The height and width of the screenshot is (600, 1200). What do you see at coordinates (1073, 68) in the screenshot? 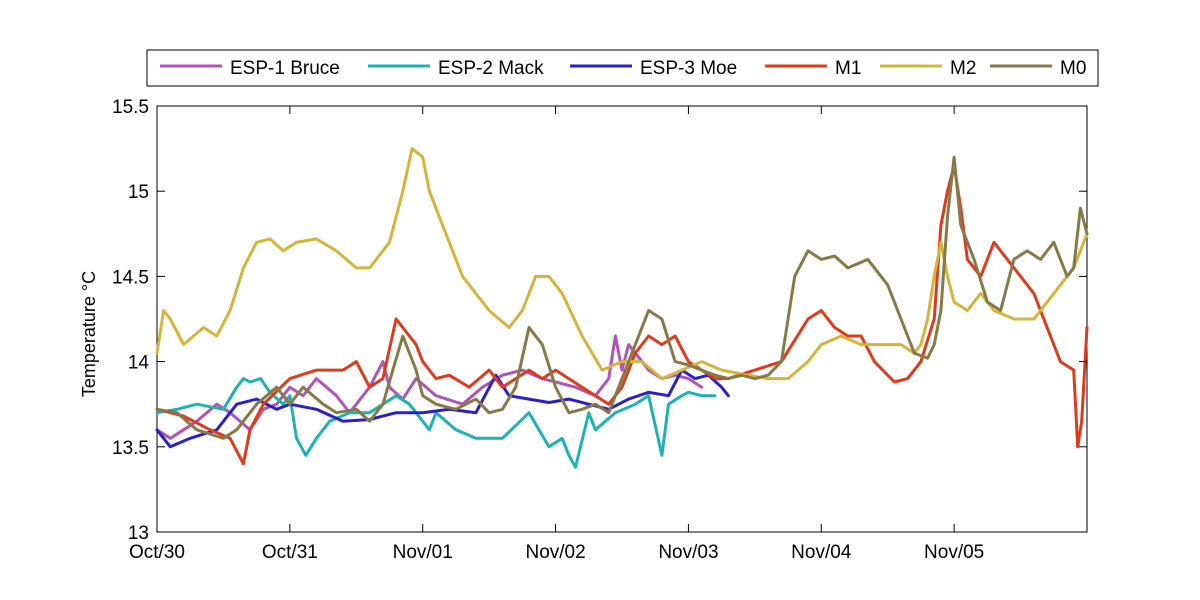
I see `legend-label: M0` at bounding box center [1073, 68].